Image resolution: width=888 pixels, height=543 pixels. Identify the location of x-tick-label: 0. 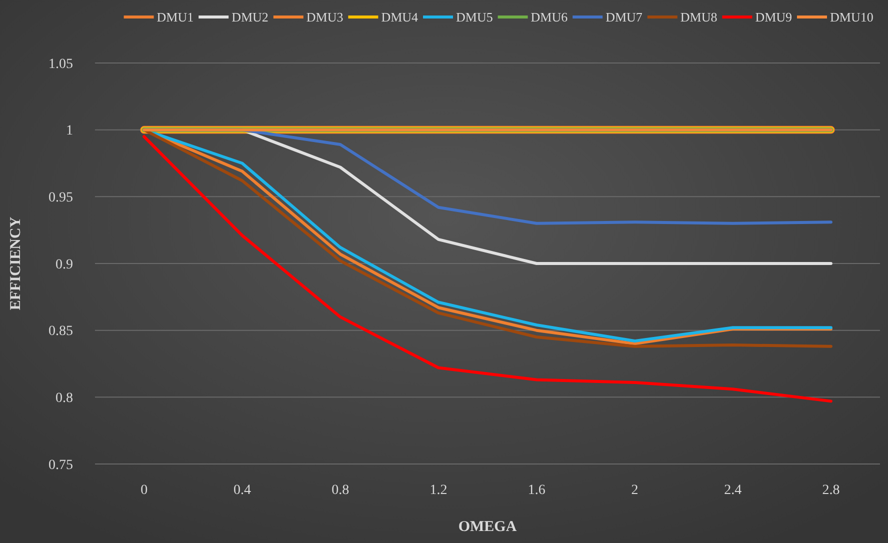
(144, 490).